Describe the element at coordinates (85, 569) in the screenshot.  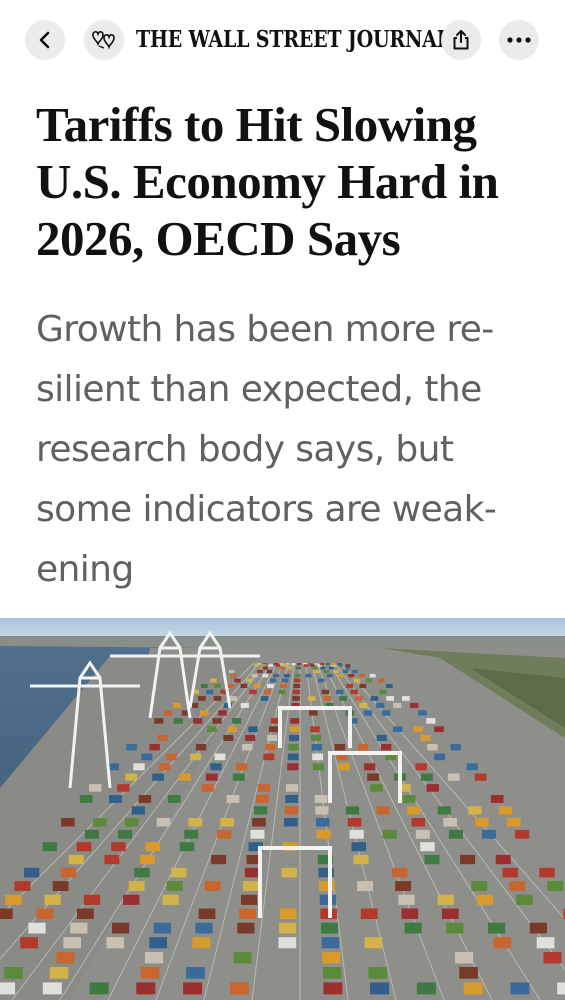
I see `dek-line: ening` at that location.